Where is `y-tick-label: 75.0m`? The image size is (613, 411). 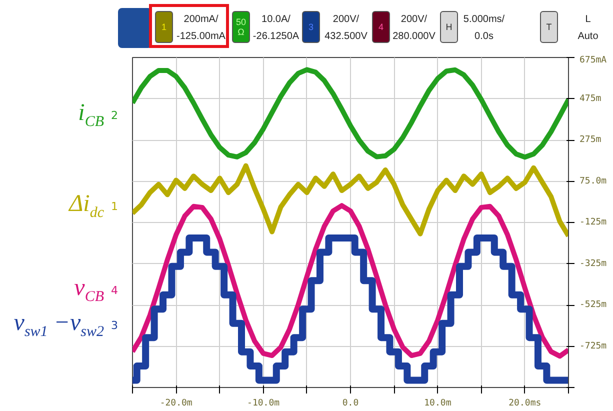 y-tick-label: 75.0m is located at coordinates (593, 181).